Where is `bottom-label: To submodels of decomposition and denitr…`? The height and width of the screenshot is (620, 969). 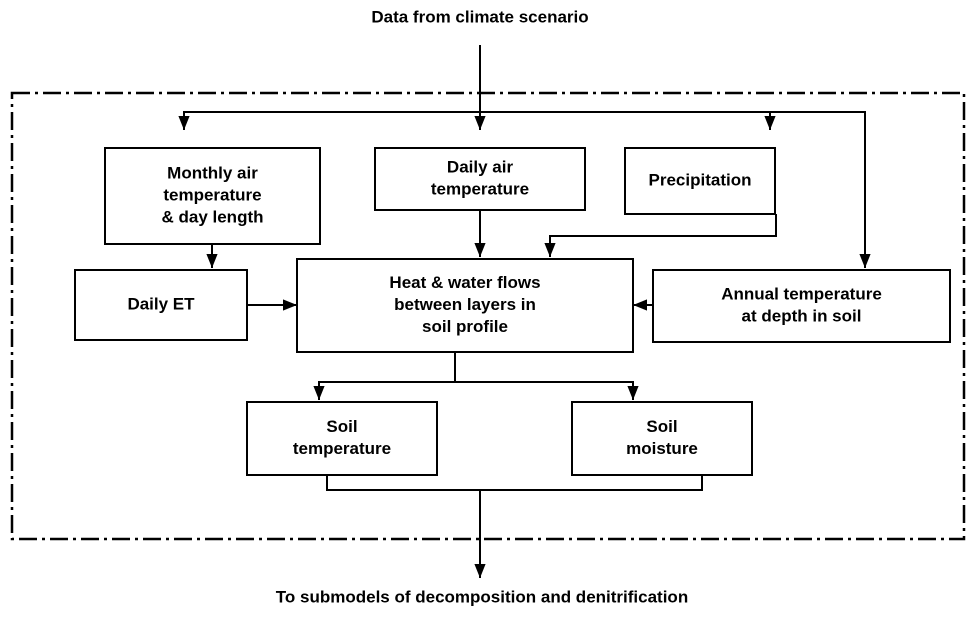 bottom-label: To submodels of decomposition and denitr… is located at coordinates (482, 596).